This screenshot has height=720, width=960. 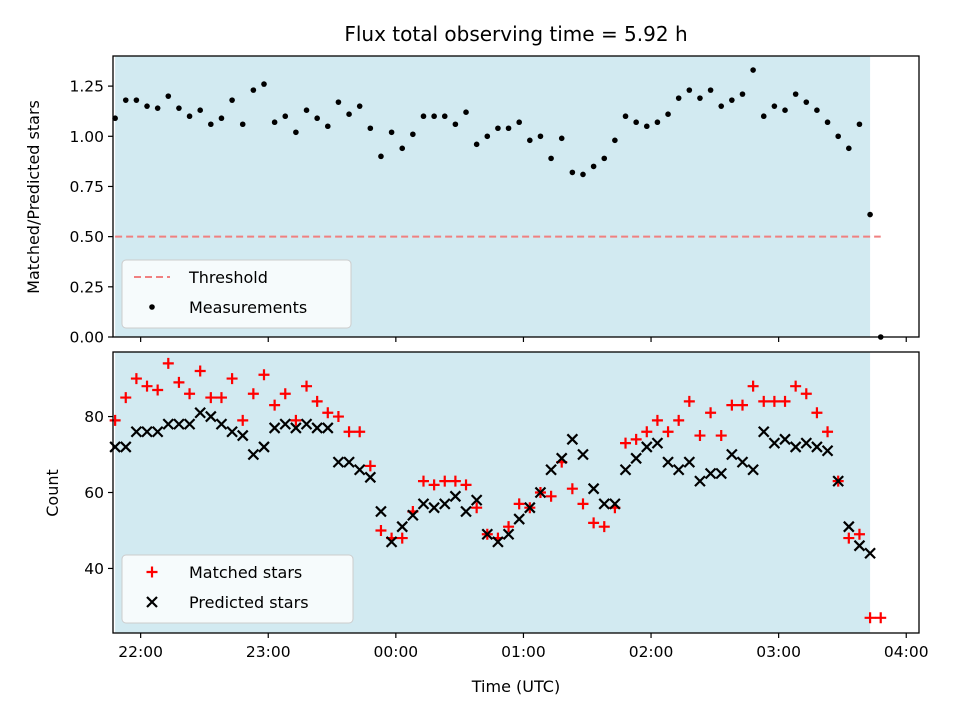 What do you see at coordinates (86, 237) in the screenshot?
I see `top-y-tick-label: 0.50` at bounding box center [86, 237].